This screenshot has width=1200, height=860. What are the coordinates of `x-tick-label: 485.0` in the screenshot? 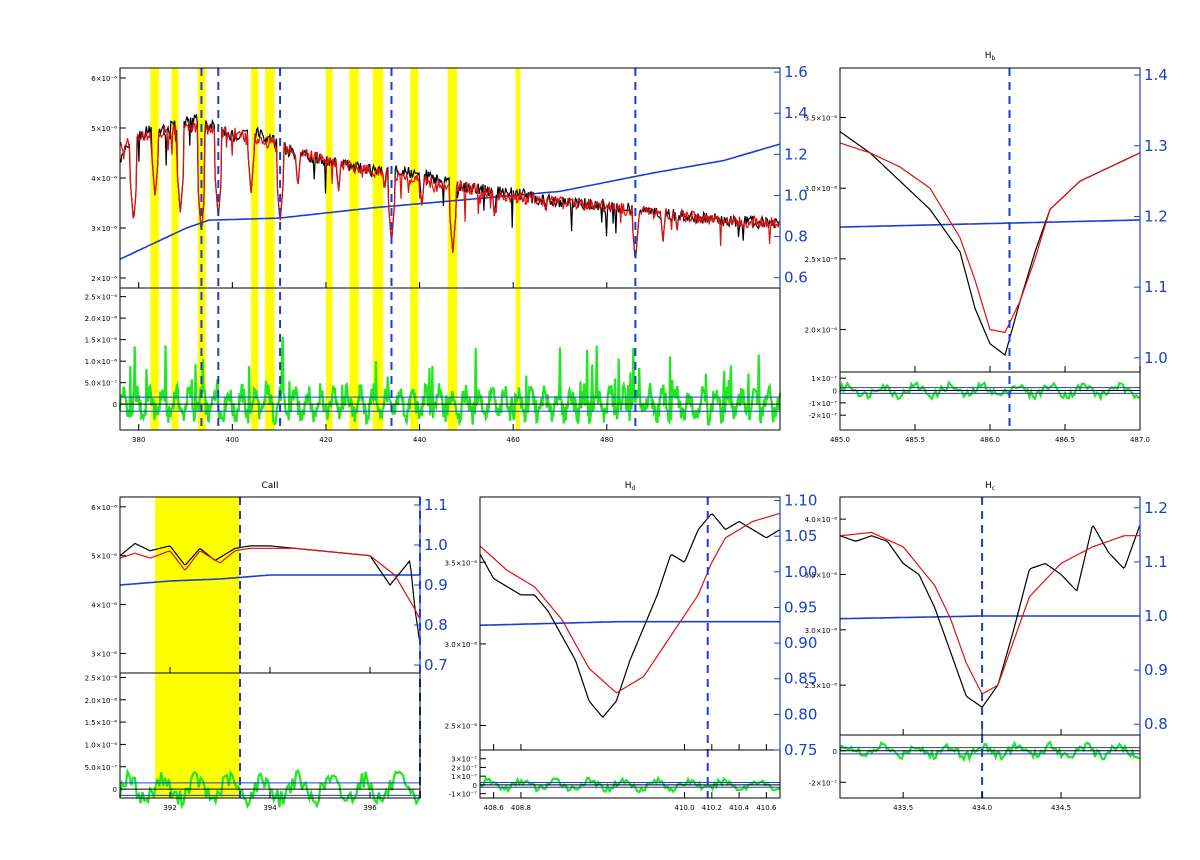 It's located at (840, 440).